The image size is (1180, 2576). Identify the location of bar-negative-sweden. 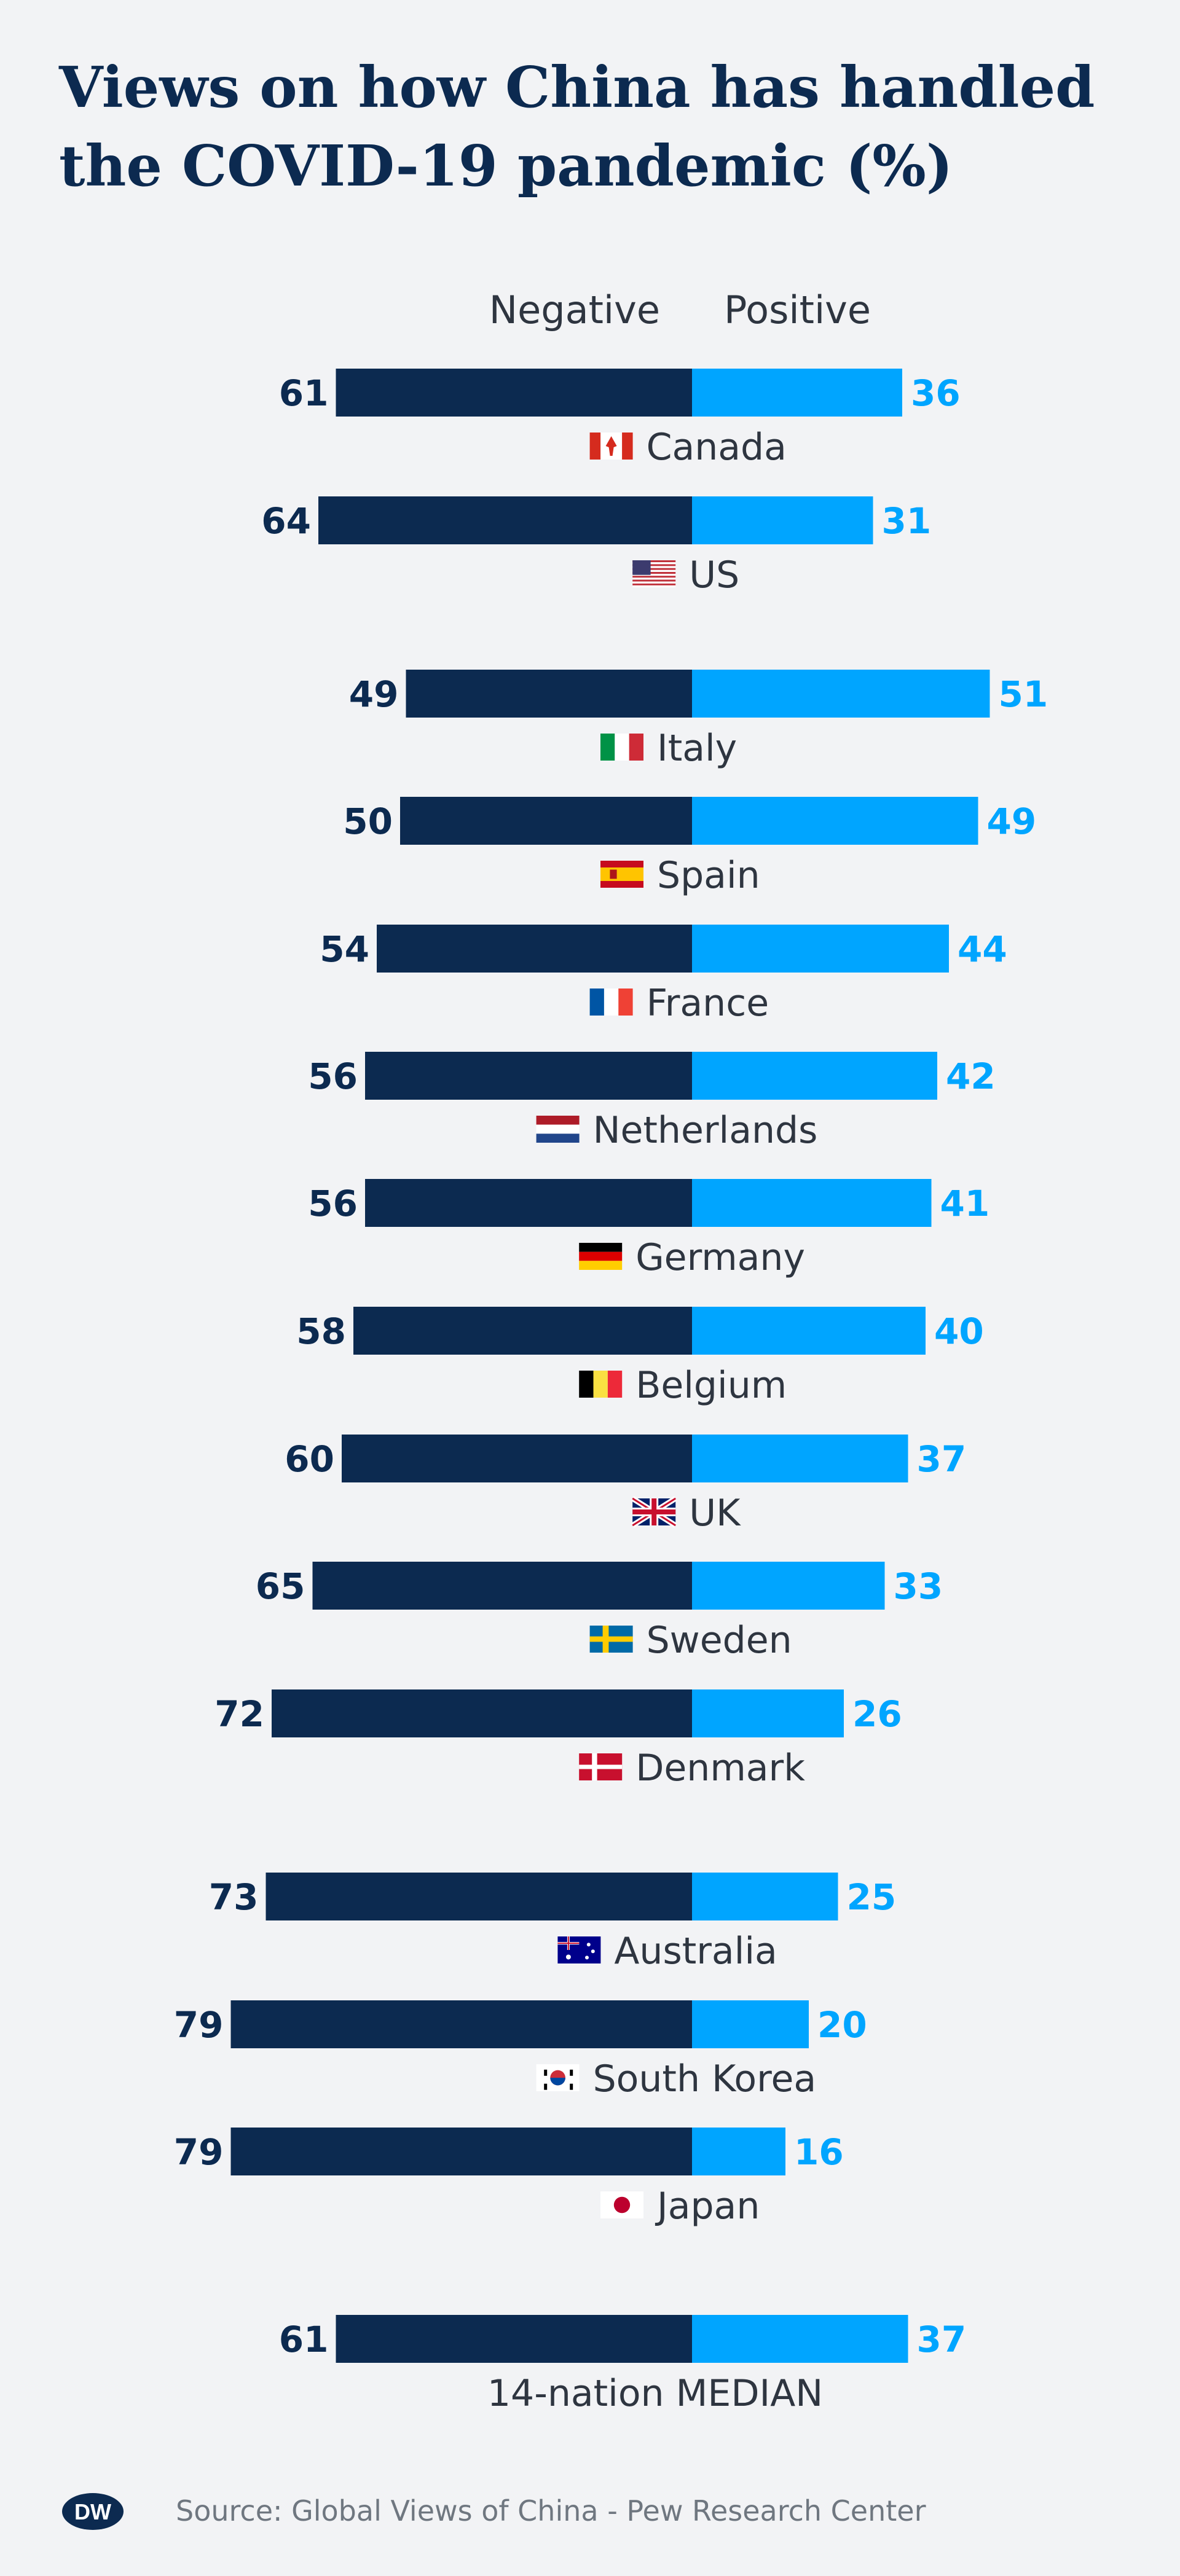
(502, 1586).